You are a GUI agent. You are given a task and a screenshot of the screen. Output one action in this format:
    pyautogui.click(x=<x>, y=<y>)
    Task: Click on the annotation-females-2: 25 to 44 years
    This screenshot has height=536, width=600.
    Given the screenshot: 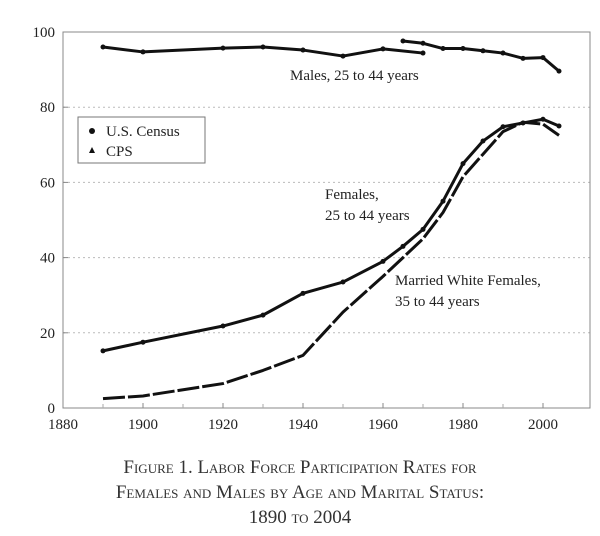 What is the action you would take?
    pyautogui.click(x=367, y=216)
    